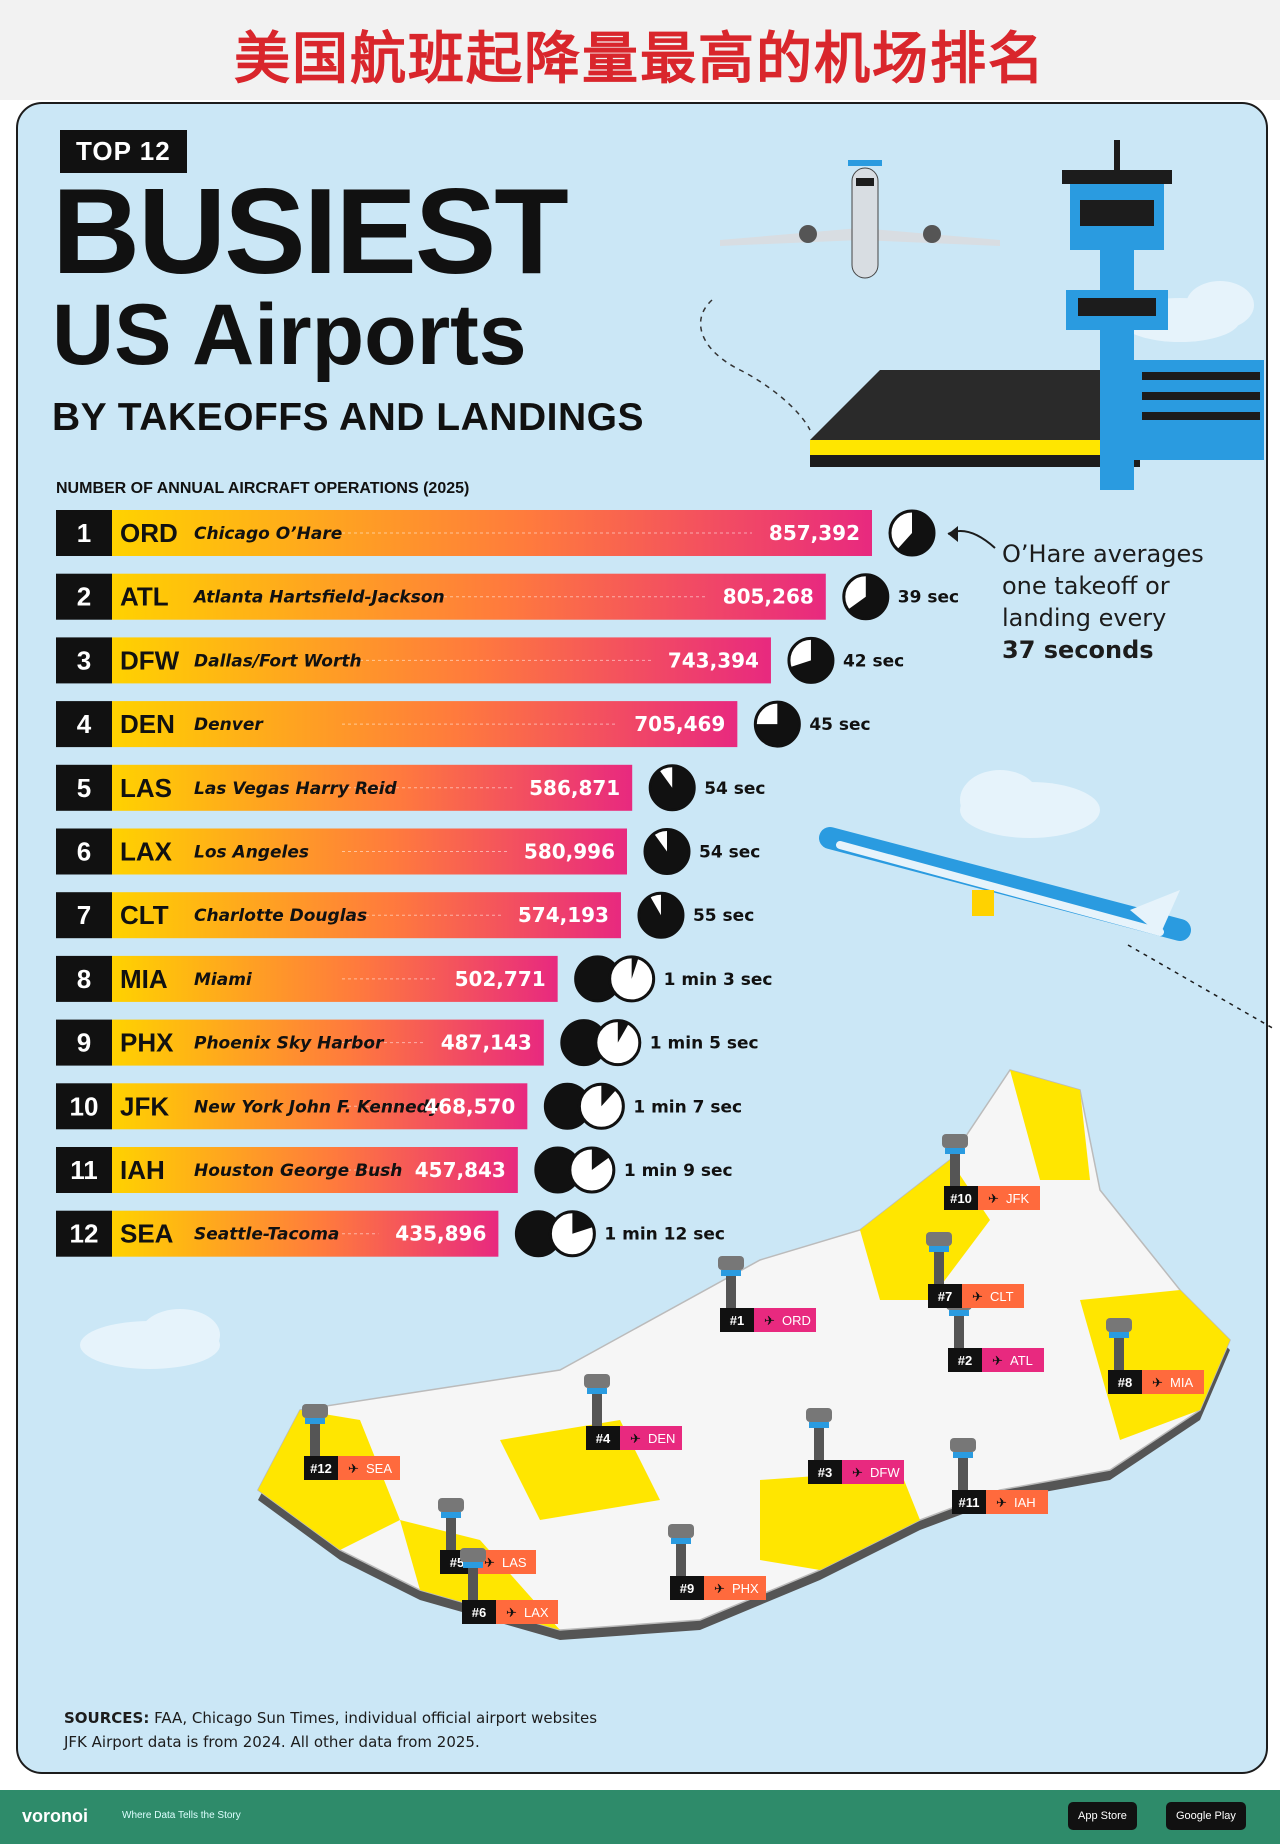 The width and height of the screenshot is (1280, 1844). What do you see at coordinates (1021, 1360) in the screenshot?
I see `map-airport-code: ATL` at bounding box center [1021, 1360].